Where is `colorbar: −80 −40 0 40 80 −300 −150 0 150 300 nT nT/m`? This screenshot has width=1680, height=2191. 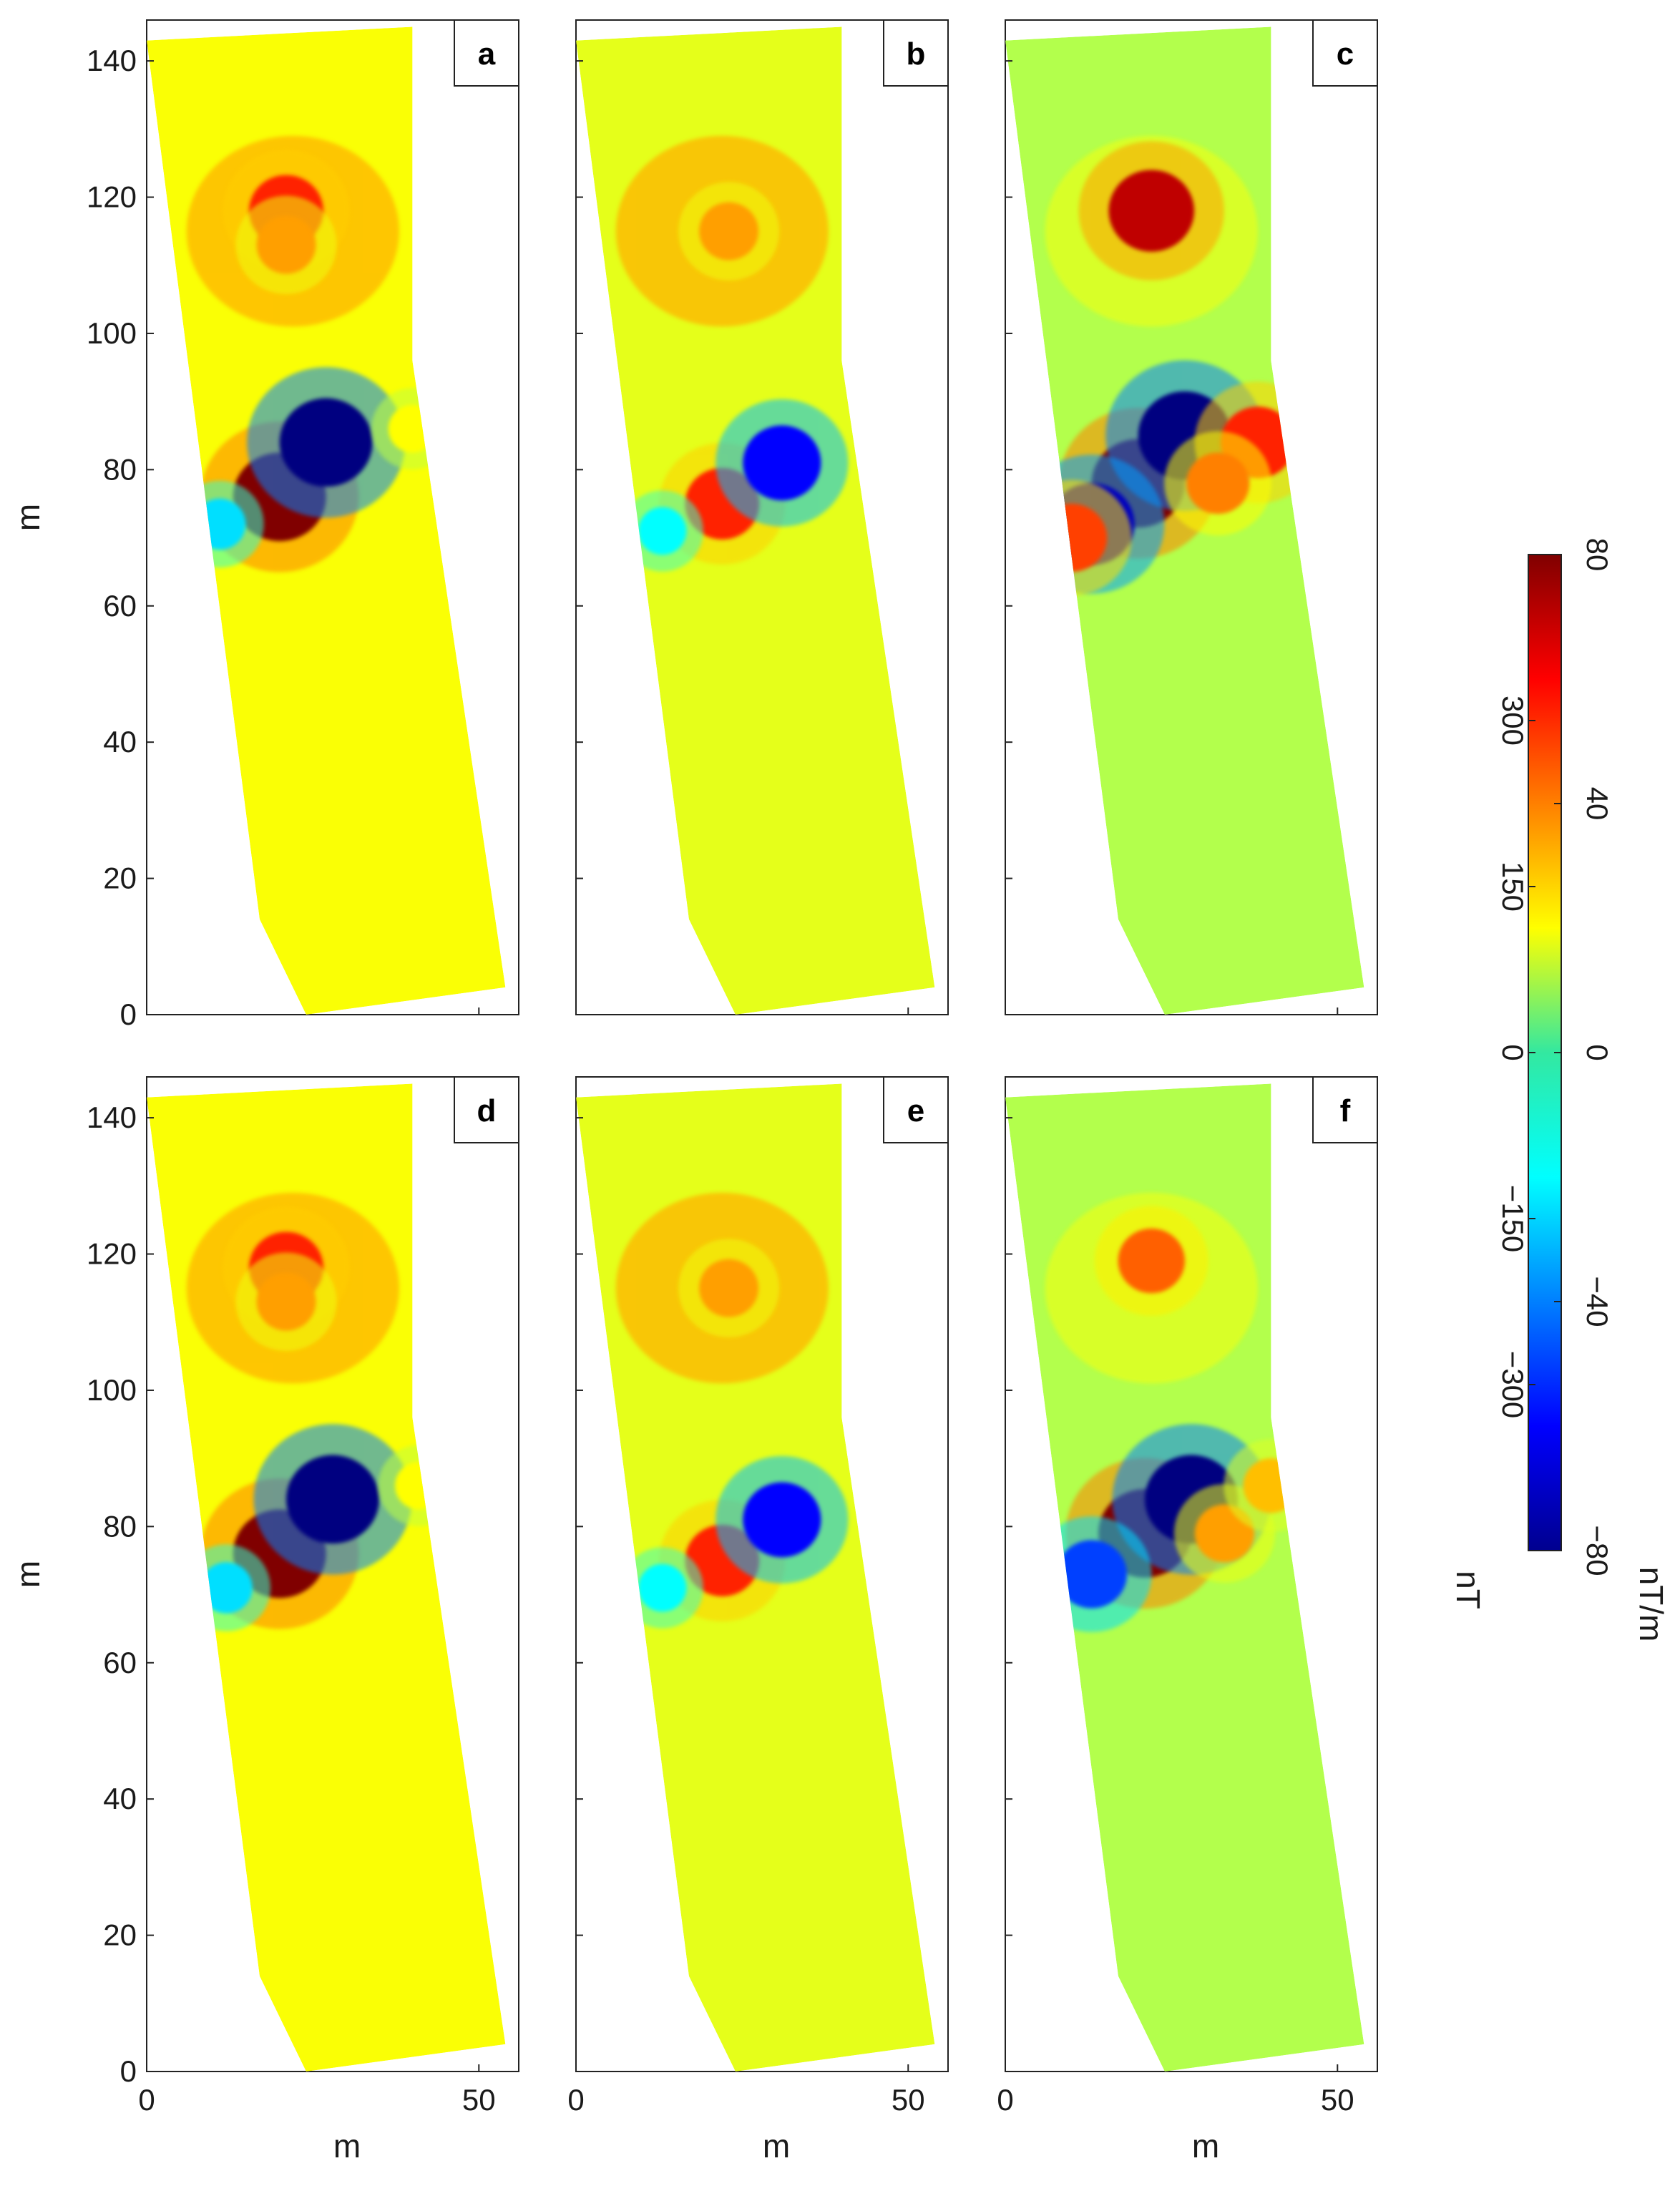
colorbar: −80 −40 0 40 80 −300 −150 0 150 300 nT nT/m is located at coordinates (1560, 1090).